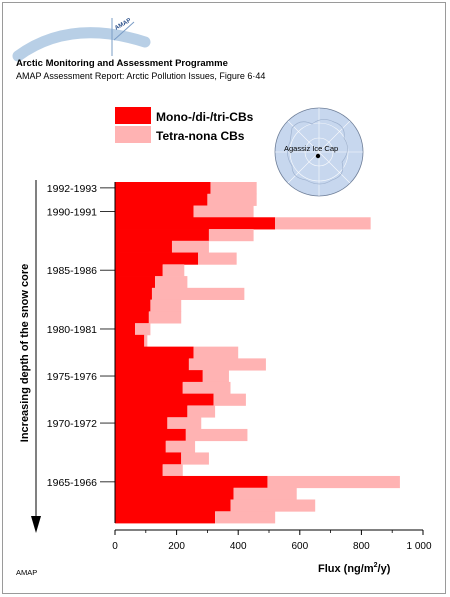 Image resolution: width=450 pixels, height=597 pixels. What do you see at coordinates (72, 377) in the screenshot?
I see `year-label-4: 1975-1976` at bounding box center [72, 377].